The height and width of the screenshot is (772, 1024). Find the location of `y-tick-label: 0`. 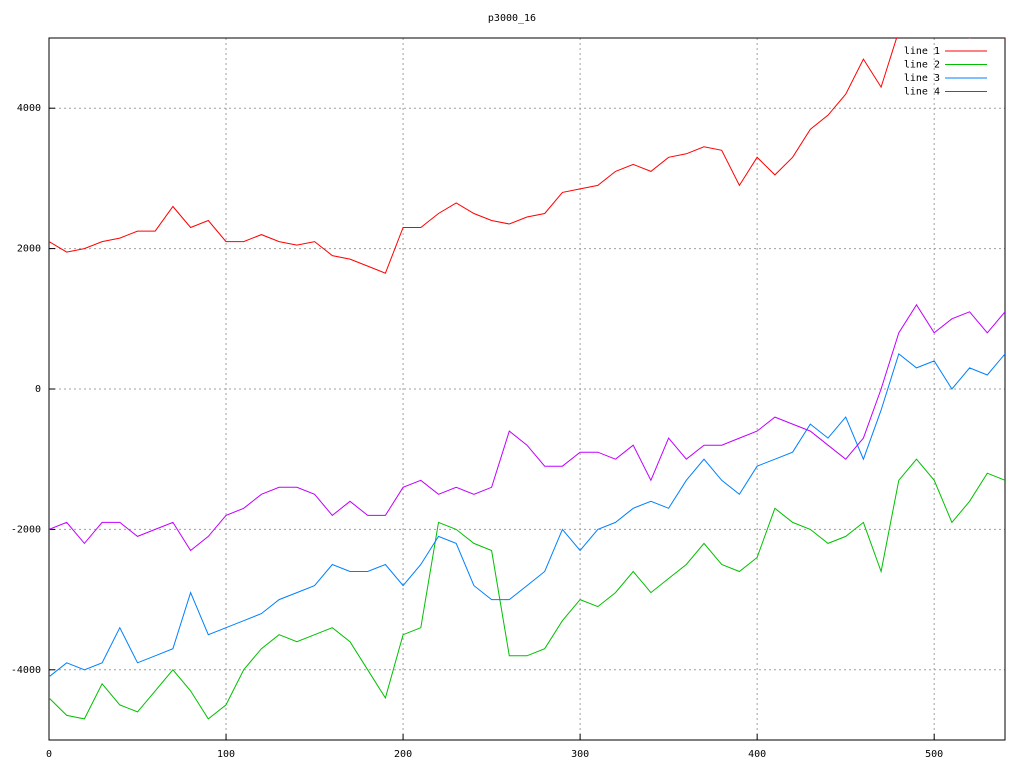

y-tick-label: 0 is located at coordinates (38, 389).